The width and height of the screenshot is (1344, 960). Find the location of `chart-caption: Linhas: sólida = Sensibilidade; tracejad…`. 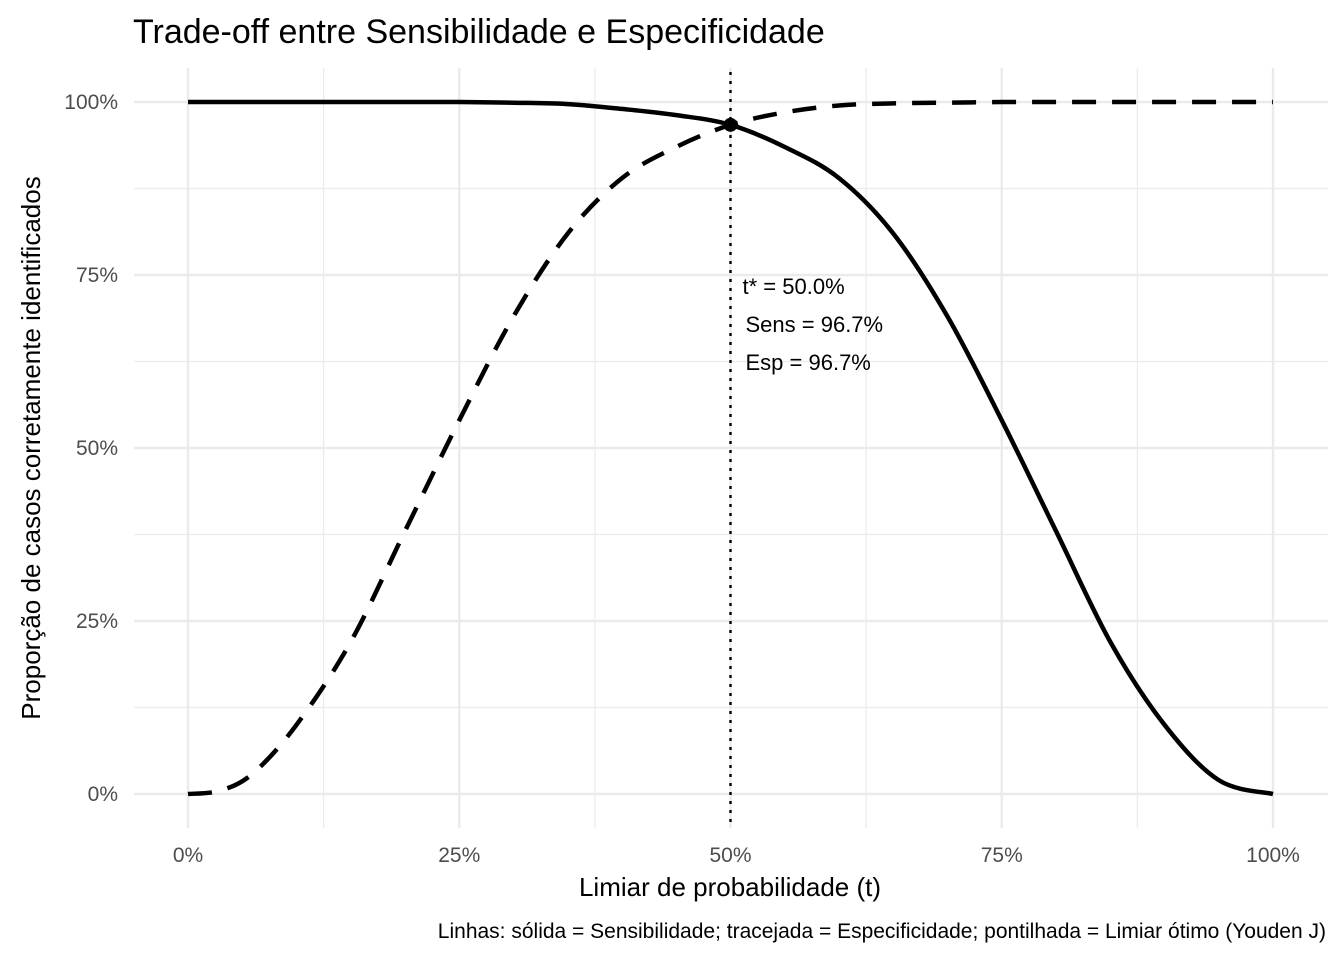

chart-caption: Linhas: sólida = Sensibilidade; tracejad… is located at coordinates (882, 931).